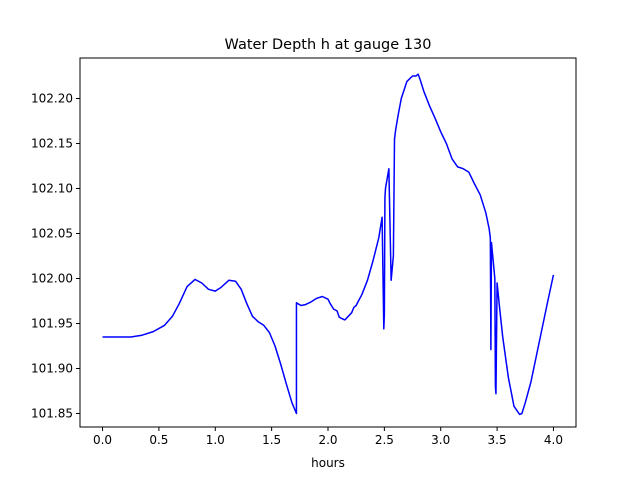 The image size is (640, 485). I want to click on y-tick-label: 101.90, so click(52, 369).